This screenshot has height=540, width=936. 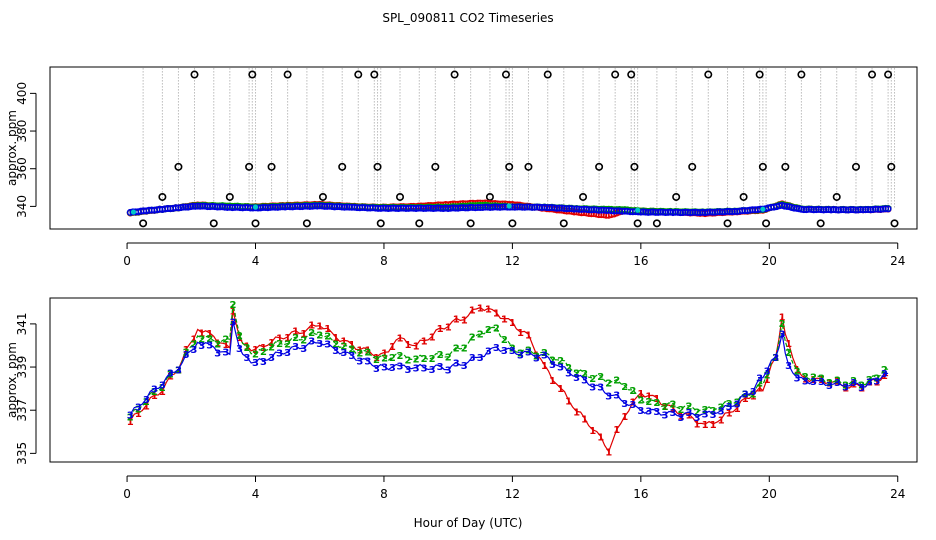 I want to click on bottom-x-tick-label: 24, so click(x=897, y=494).